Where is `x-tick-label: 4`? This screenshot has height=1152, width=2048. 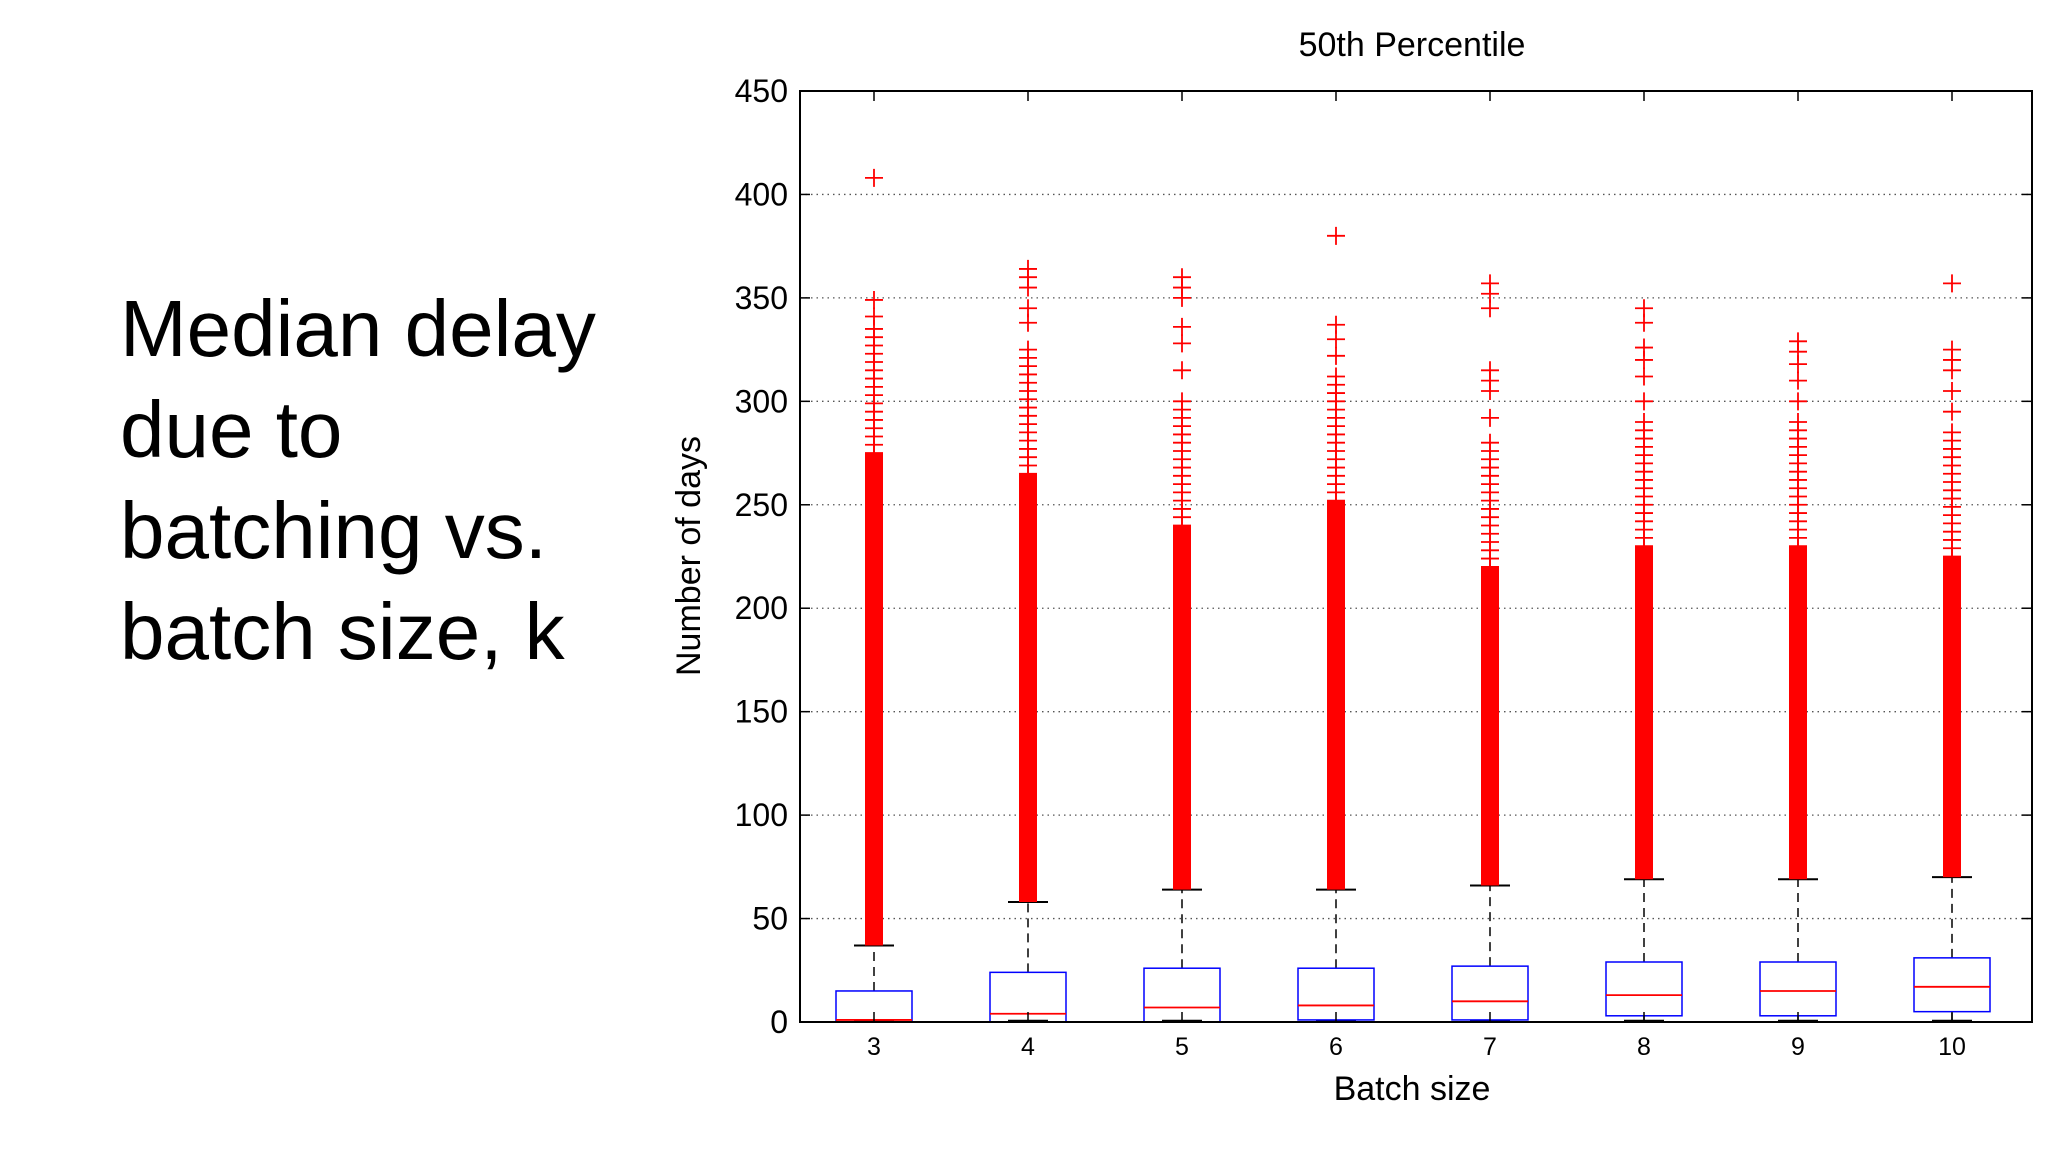
x-tick-label: 4 is located at coordinates (1028, 1047).